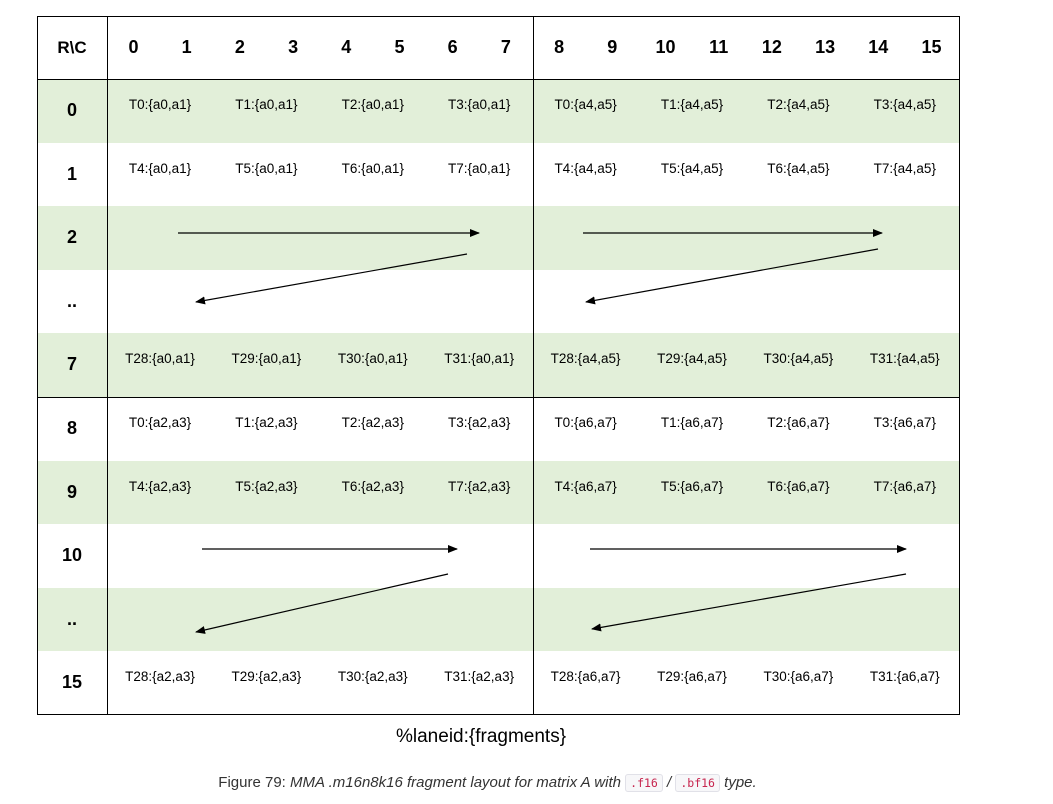 The width and height of the screenshot is (1053, 804). What do you see at coordinates (479, 677) in the screenshot?
I see `fragment-cell: T31:{a2,a3}` at bounding box center [479, 677].